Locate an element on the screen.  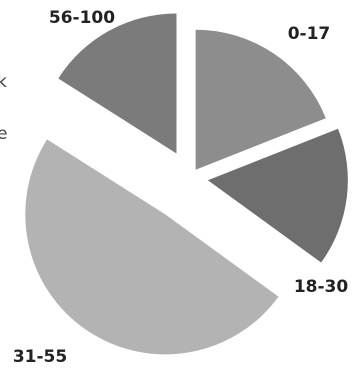
slice-label-0-17: 0-17 is located at coordinates (309, 34).